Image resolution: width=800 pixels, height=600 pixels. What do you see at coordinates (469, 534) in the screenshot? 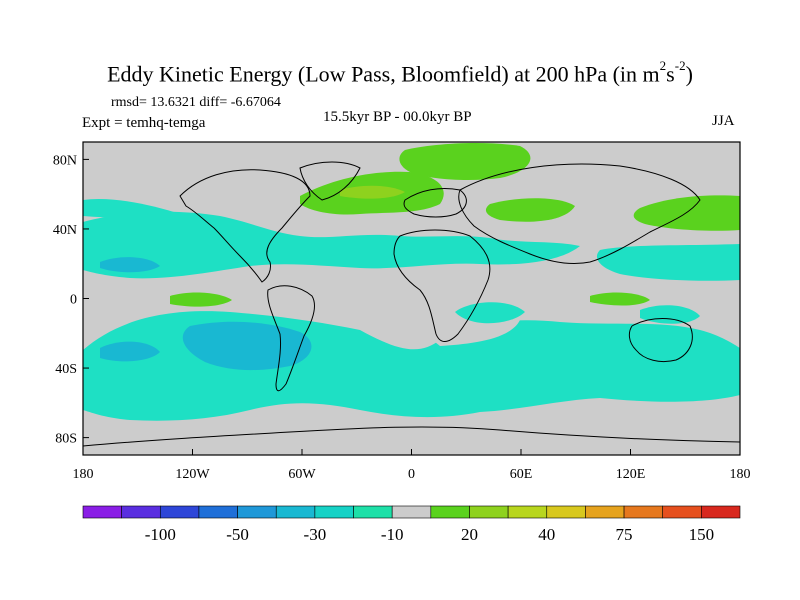
I see `colorbar-label: 20` at bounding box center [469, 534].